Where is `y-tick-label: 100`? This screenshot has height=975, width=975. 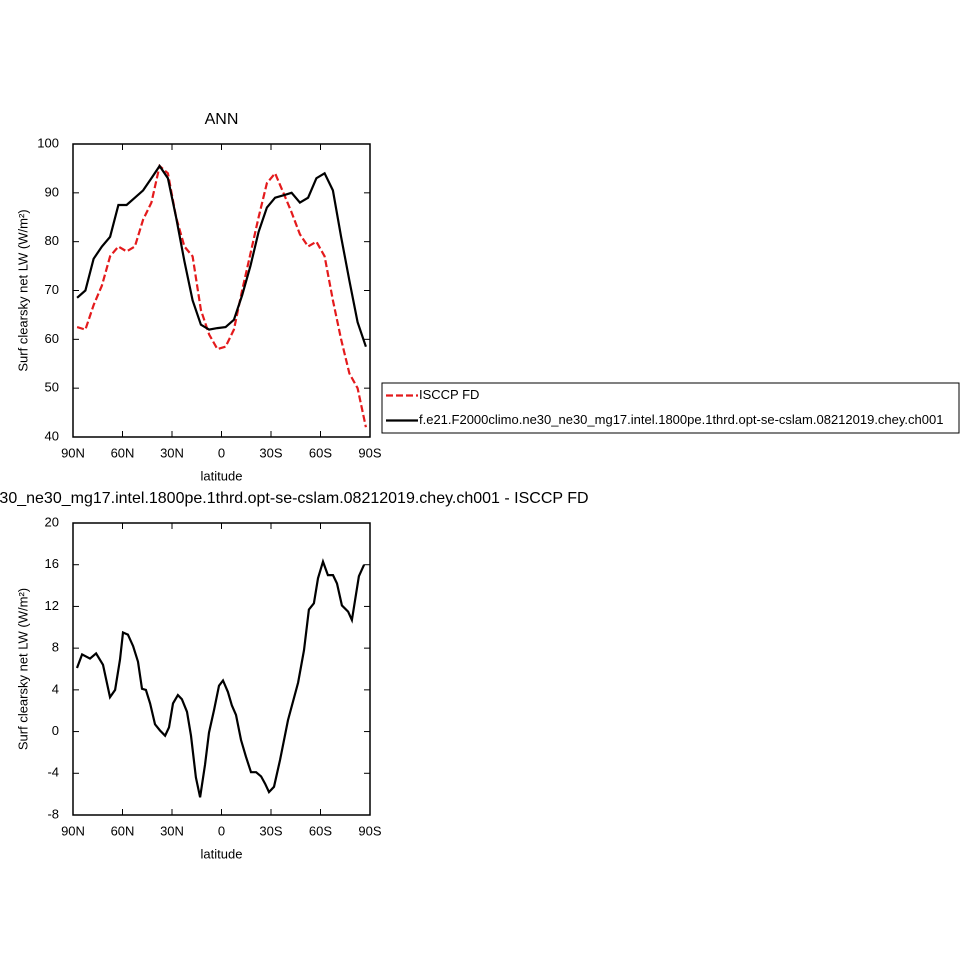 y-tick-label: 100 is located at coordinates (48, 142).